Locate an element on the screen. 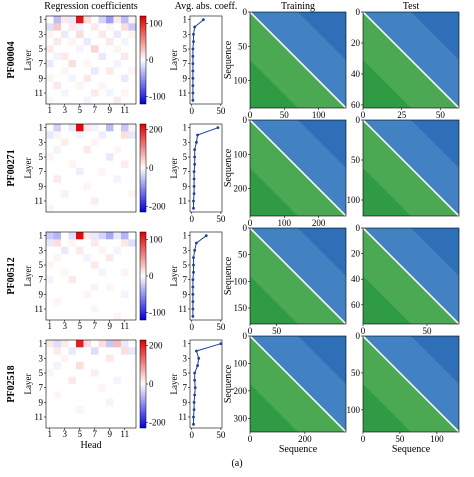 This screenshot has height=477, width=474. colorbar-tick-label: 0 is located at coordinates (151, 168).